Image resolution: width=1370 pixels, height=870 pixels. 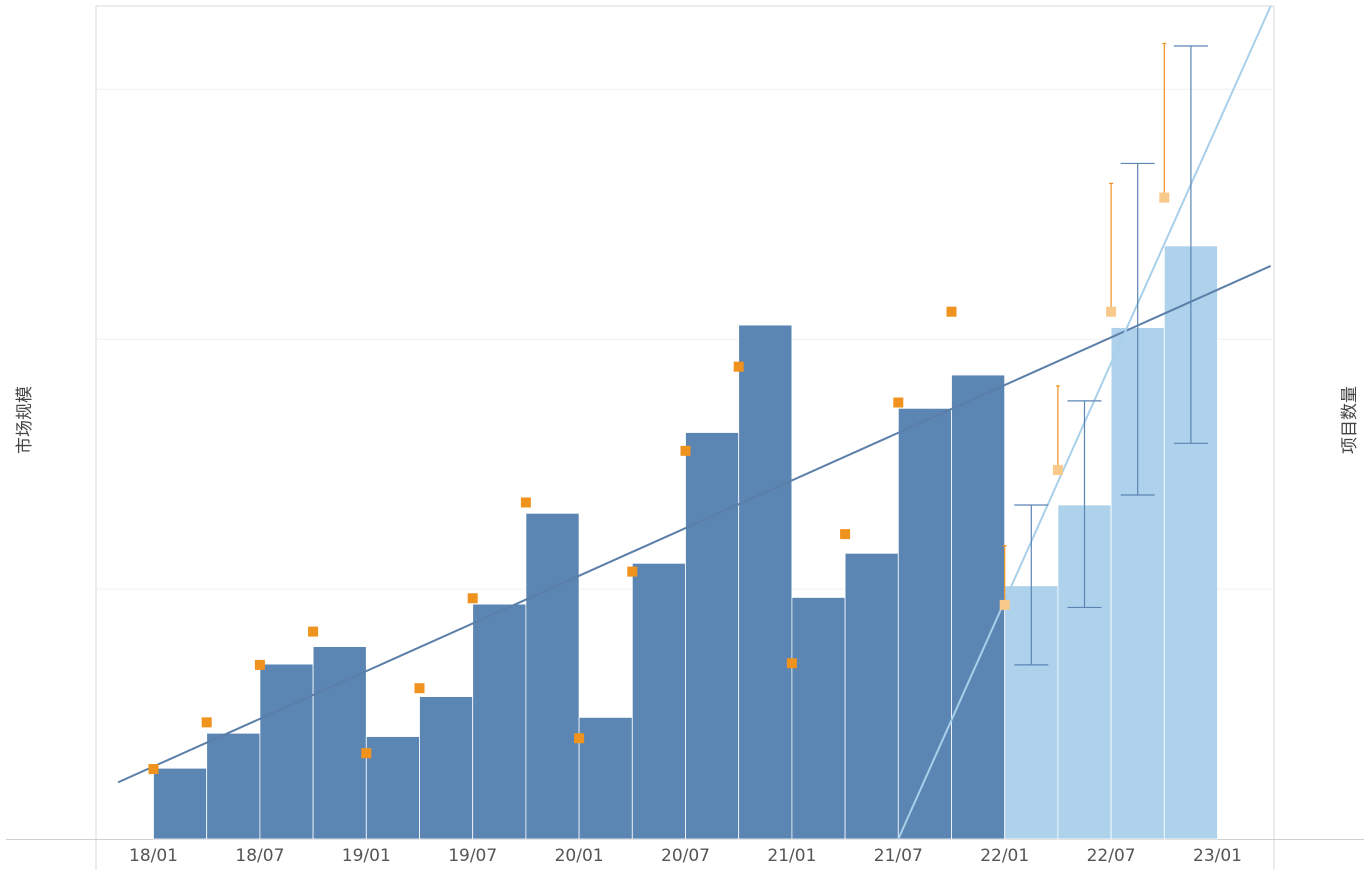 What do you see at coordinates (366, 856) in the screenshot?
I see `x-tick-label: 19/01` at bounding box center [366, 856].